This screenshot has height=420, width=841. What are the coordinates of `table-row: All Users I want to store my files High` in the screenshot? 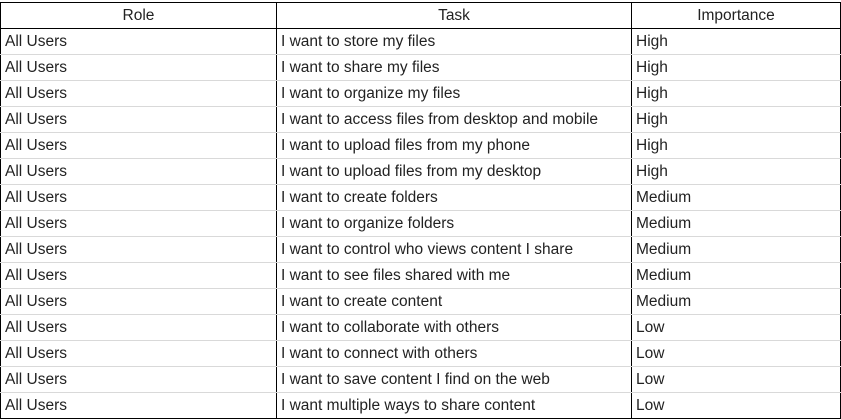 It's located at (420, 41).